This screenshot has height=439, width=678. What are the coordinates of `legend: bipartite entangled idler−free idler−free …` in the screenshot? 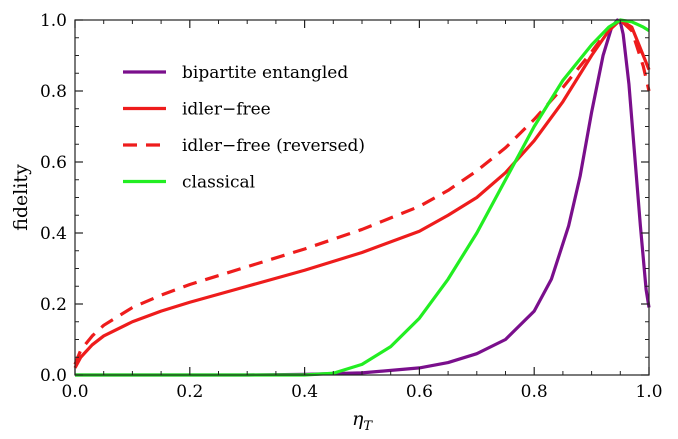 It's located at (244, 128).